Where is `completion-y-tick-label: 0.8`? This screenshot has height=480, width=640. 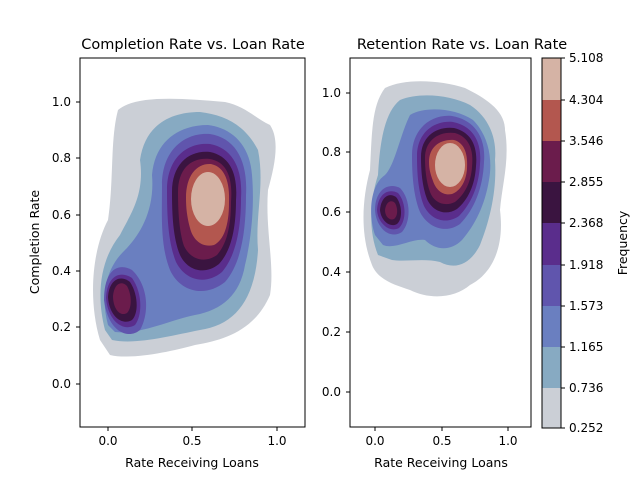 completion-y-tick-label: 0.8 is located at coordinates (61, 158).